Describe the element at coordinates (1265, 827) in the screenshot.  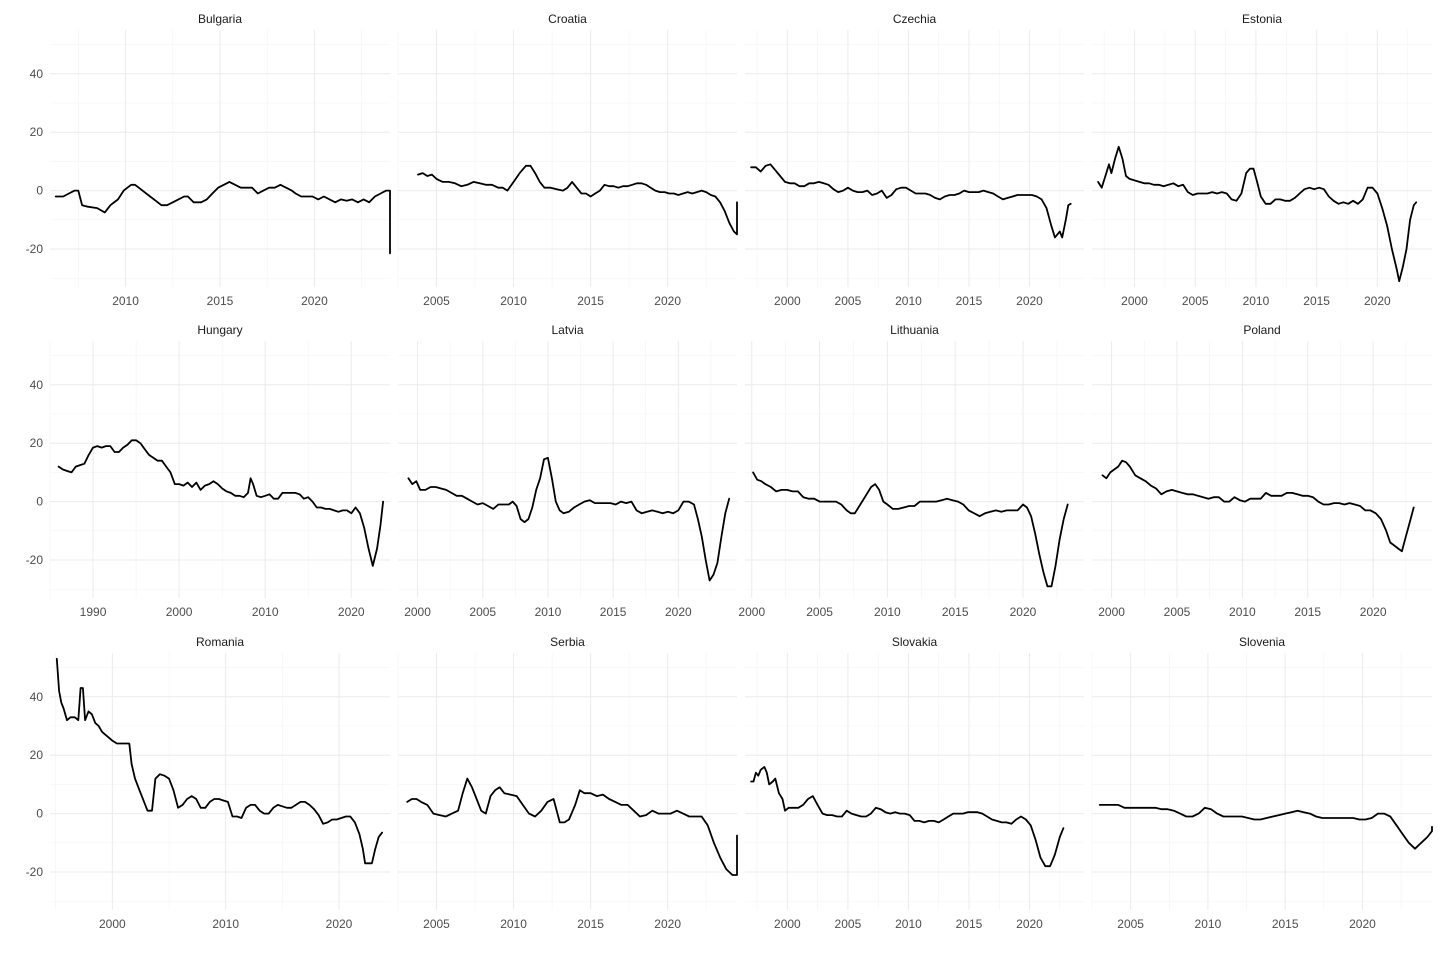
I see `series-line-slovenia` at that location.